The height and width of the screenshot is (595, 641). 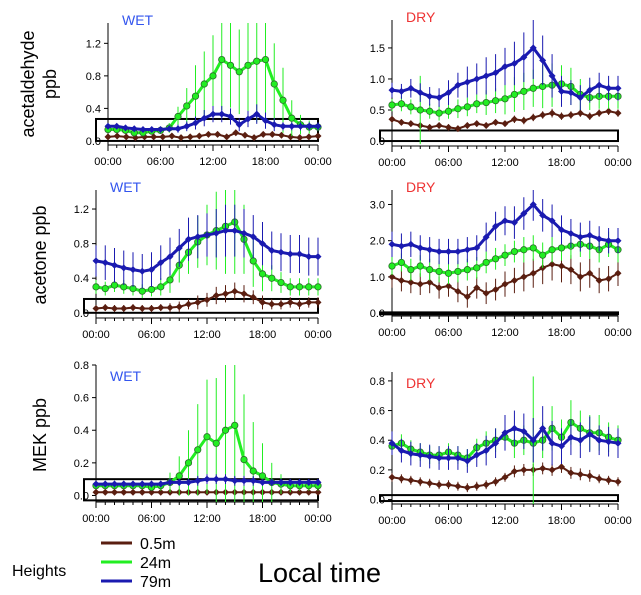 I want to click on x-tick-label: 12:00, so click(x=213, y=162).